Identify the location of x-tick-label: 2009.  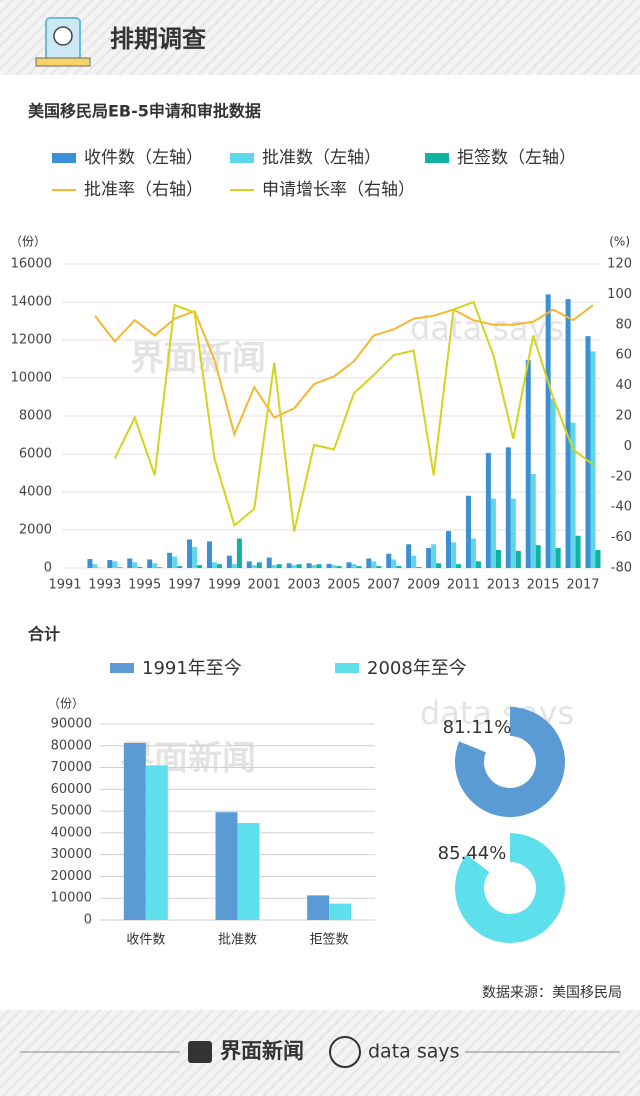
(423, 585).